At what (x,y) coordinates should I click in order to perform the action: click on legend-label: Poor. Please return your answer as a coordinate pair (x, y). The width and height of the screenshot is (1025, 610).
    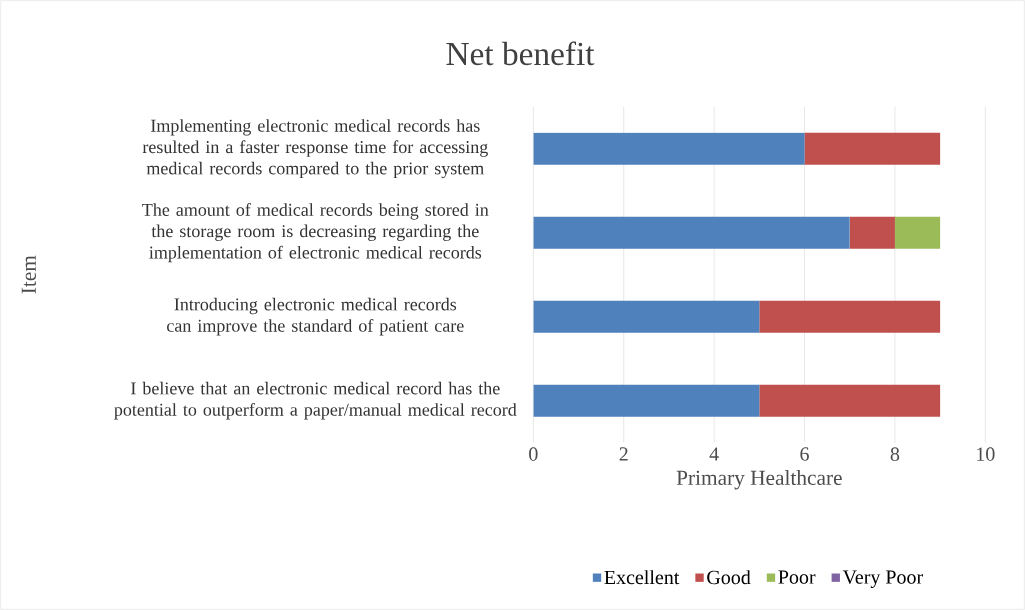
    Looking at the image, I should click on (797, 577).